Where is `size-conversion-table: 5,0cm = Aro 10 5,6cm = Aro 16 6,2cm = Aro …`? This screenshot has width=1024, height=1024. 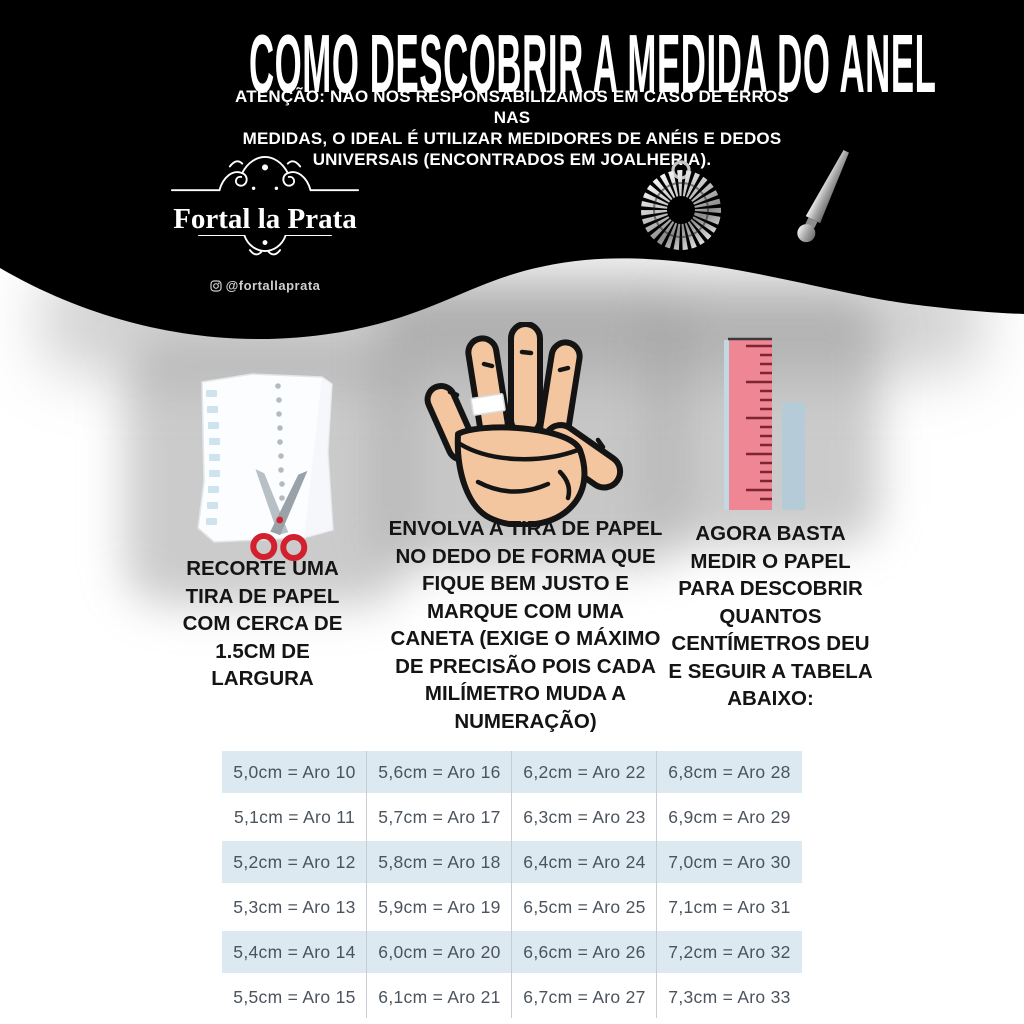
size-conversion-table: 5,0cm = Aro 10 5,6cm = Aro 16 6,2cm = Aro … is located at coordinates (512, 886).